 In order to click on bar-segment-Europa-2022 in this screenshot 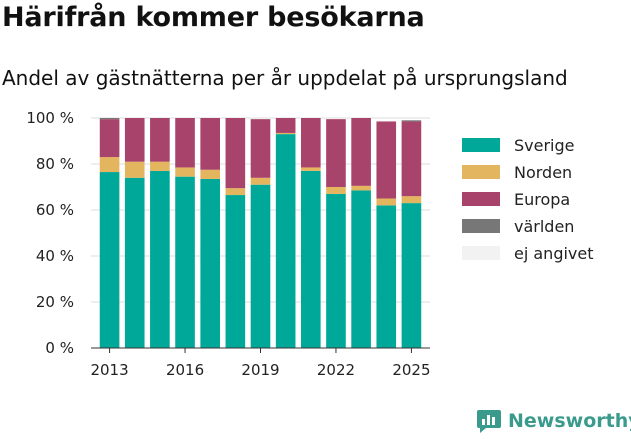, I will do `click(336, 153)`.